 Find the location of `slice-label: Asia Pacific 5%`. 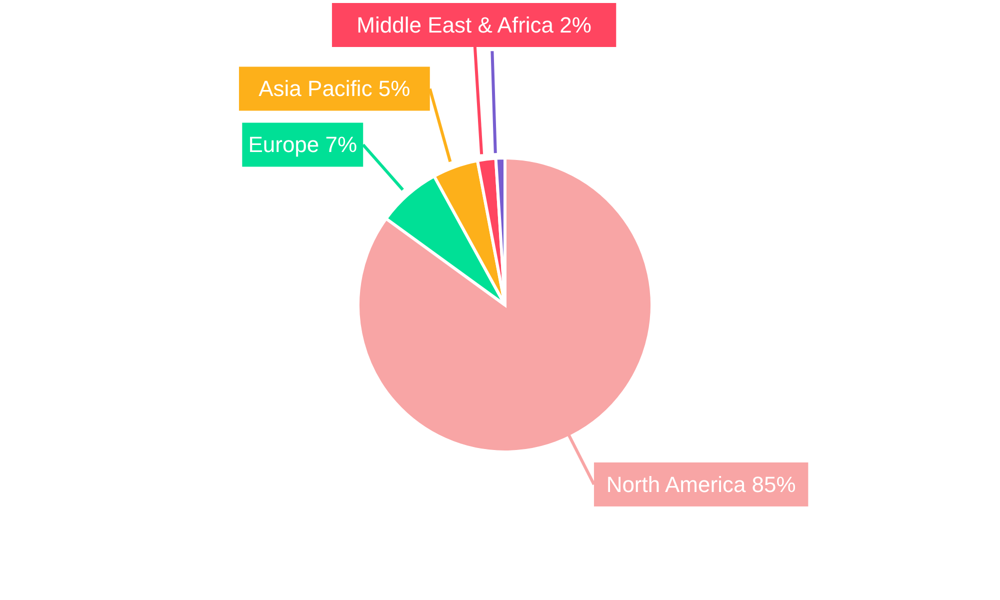

slice-label: Asia Pacific 5% is located at coordinates (334, 89).